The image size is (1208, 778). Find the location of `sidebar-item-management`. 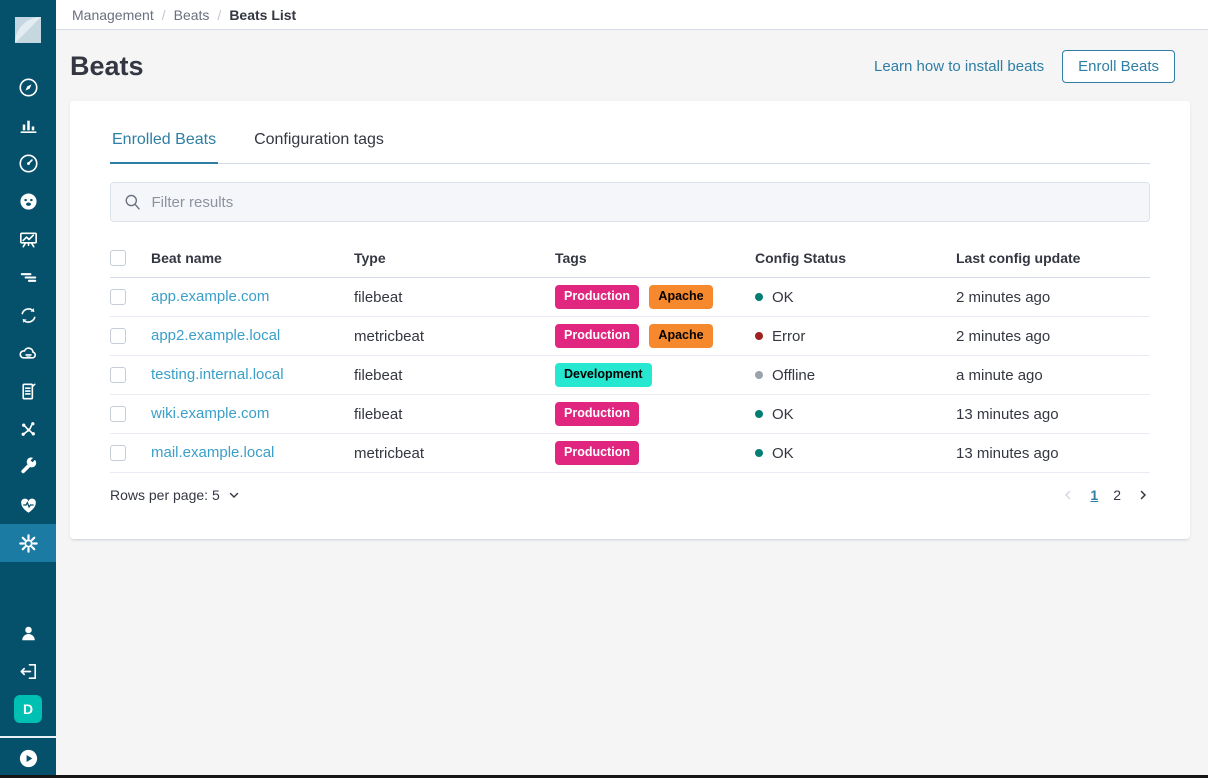

sidebar-item-management is located at coordinates (28, 543).